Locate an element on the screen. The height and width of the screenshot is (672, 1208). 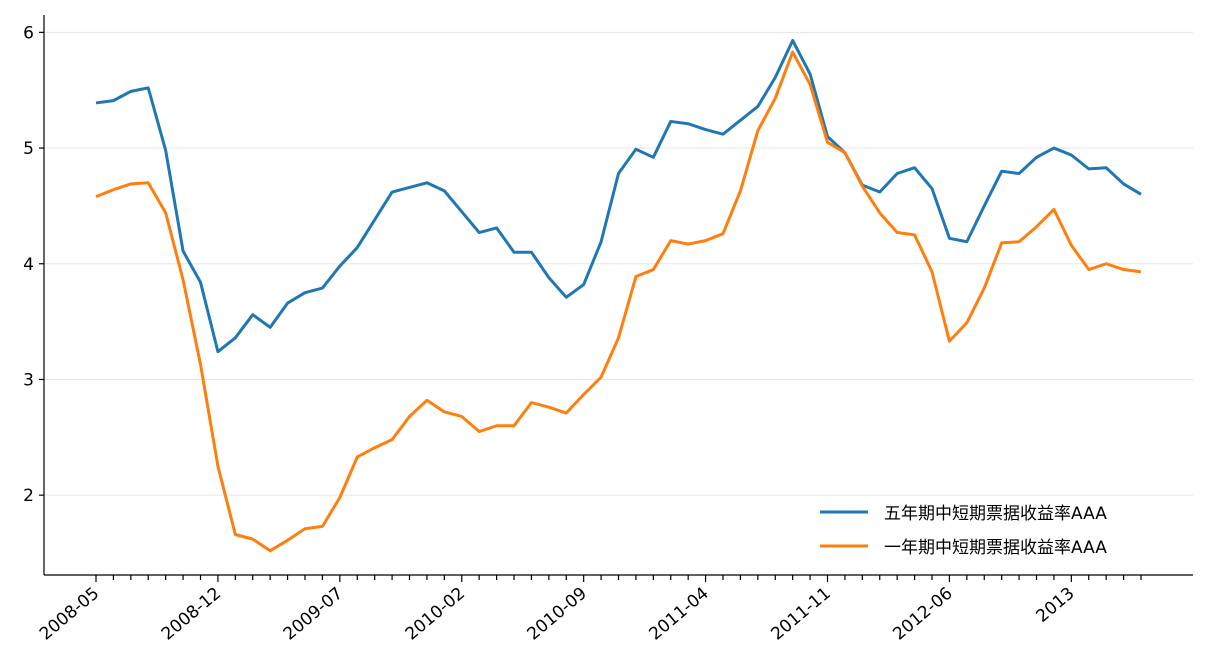
y-tick-label: 3 is located at coordinates (28, 380).